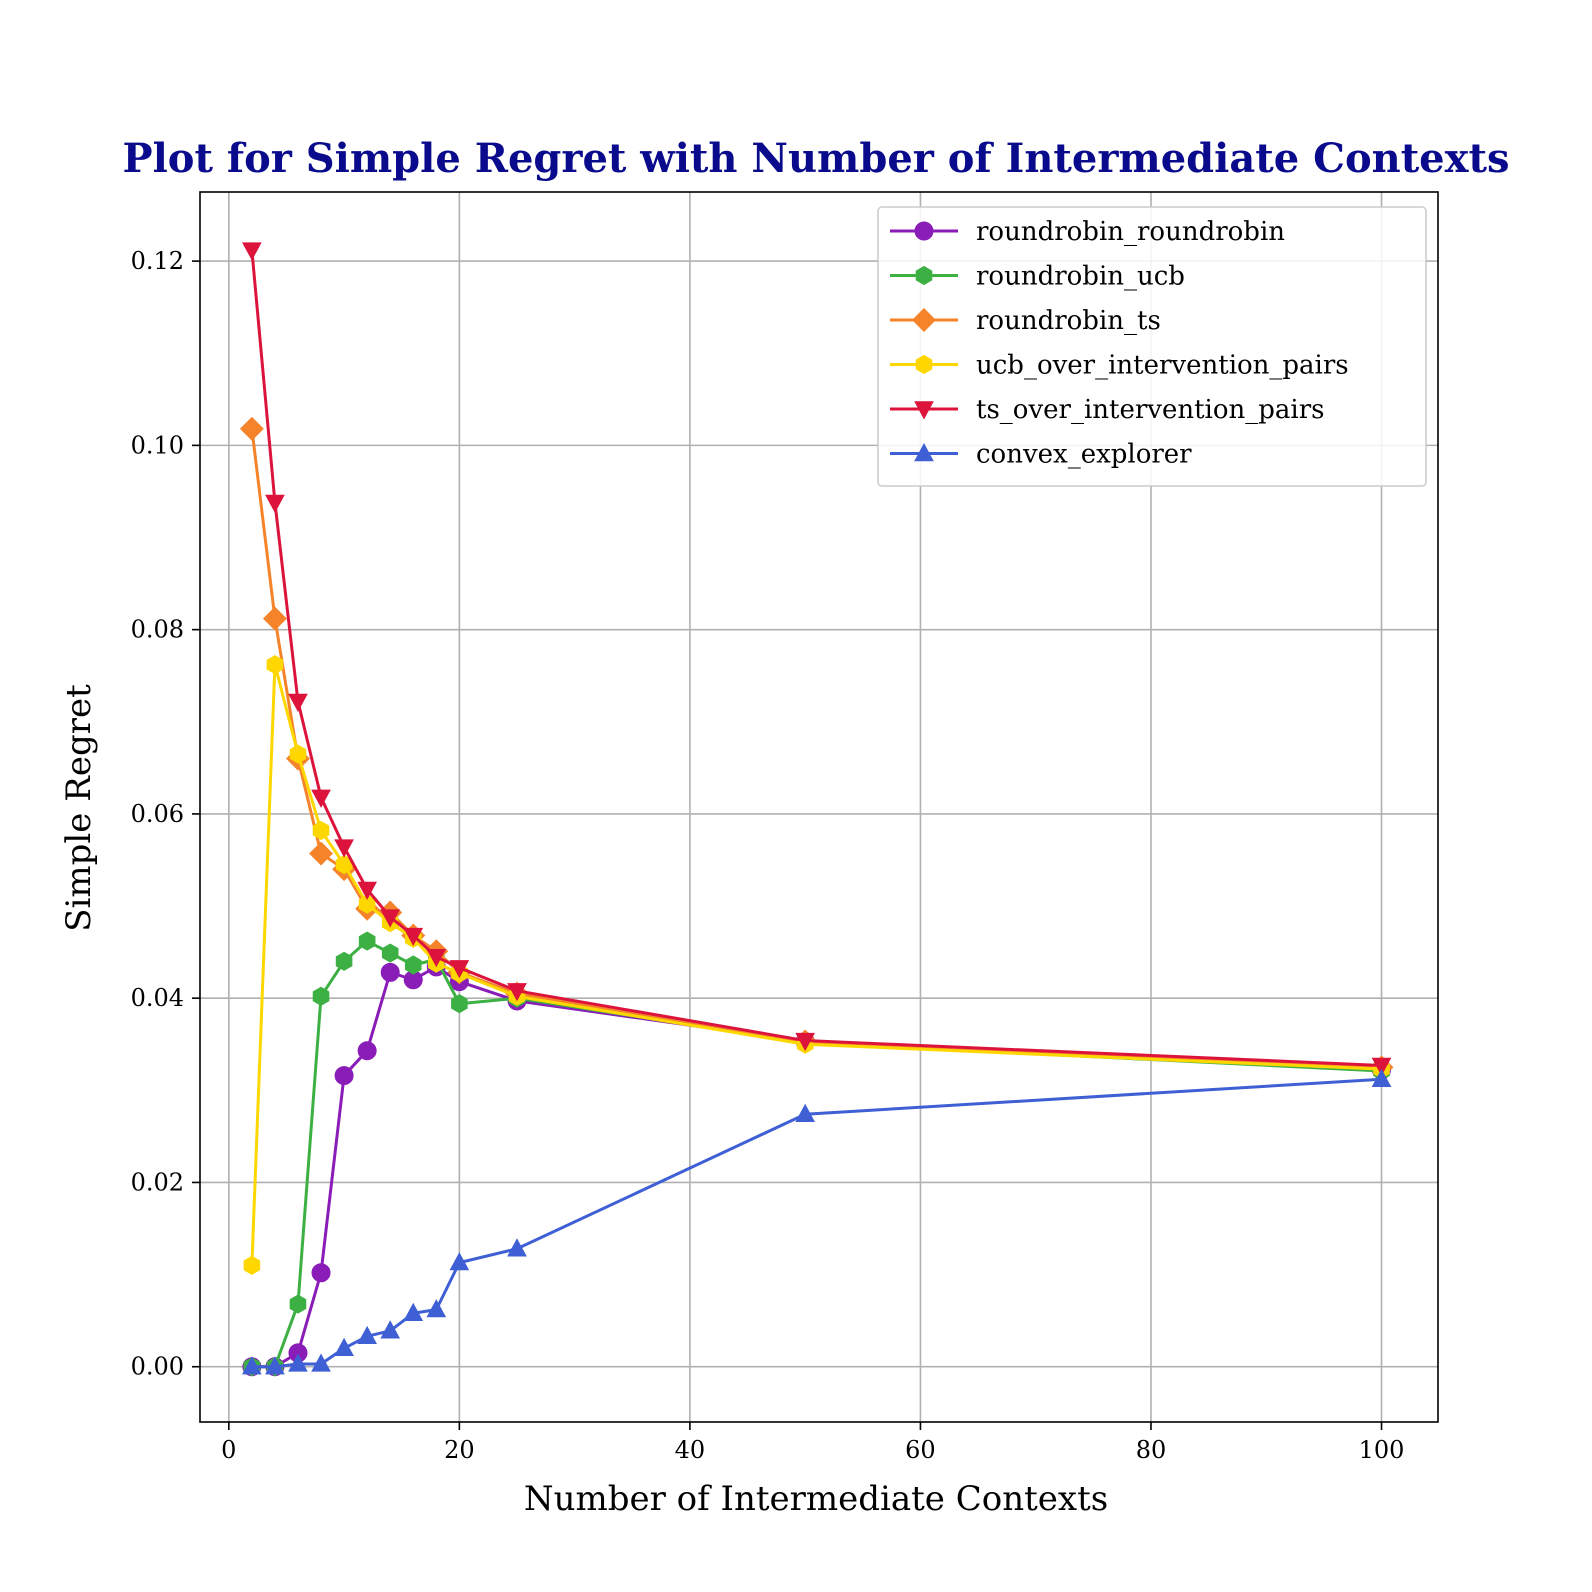 The image size is (1592, 1592). What do you see at coordinates (1162, 366) in the screenshot?
I see `legend-label: ucb_over_intervention_pairs` at bounding box center [1162, 366].